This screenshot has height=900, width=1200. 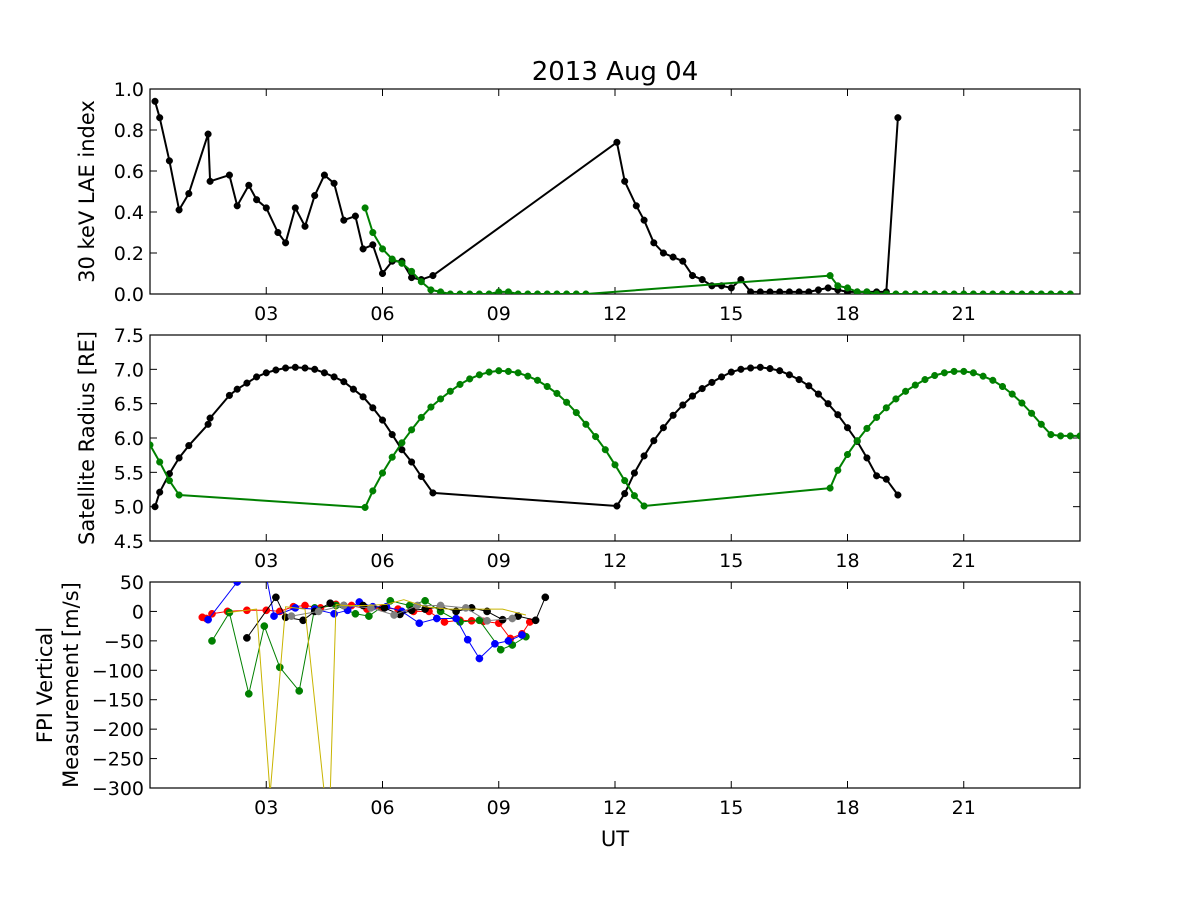 I want to click on x-tick-label: 15, so click(x=731, y=314).